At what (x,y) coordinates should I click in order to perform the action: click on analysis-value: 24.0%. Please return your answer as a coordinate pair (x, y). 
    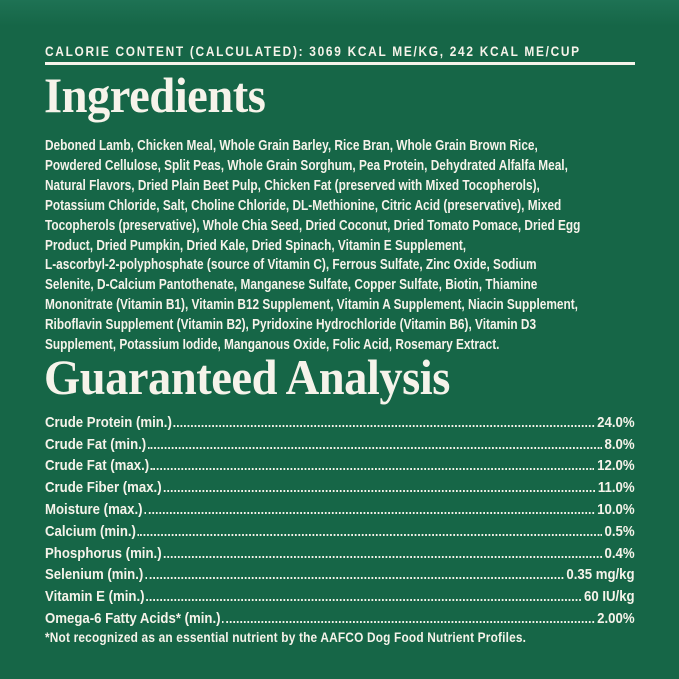
    Looking at the image, I should click on (616, 422).